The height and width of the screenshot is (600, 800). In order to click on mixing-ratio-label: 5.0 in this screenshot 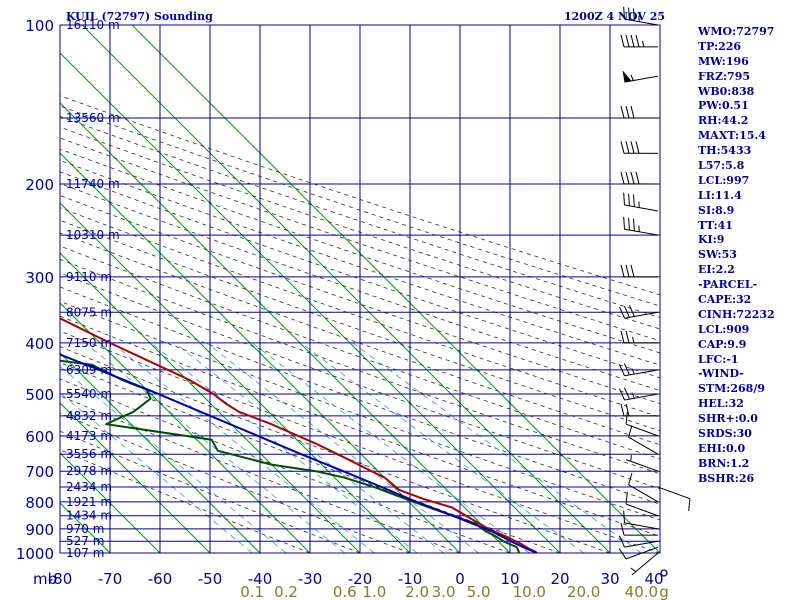, I will do `click(479, 591)`.